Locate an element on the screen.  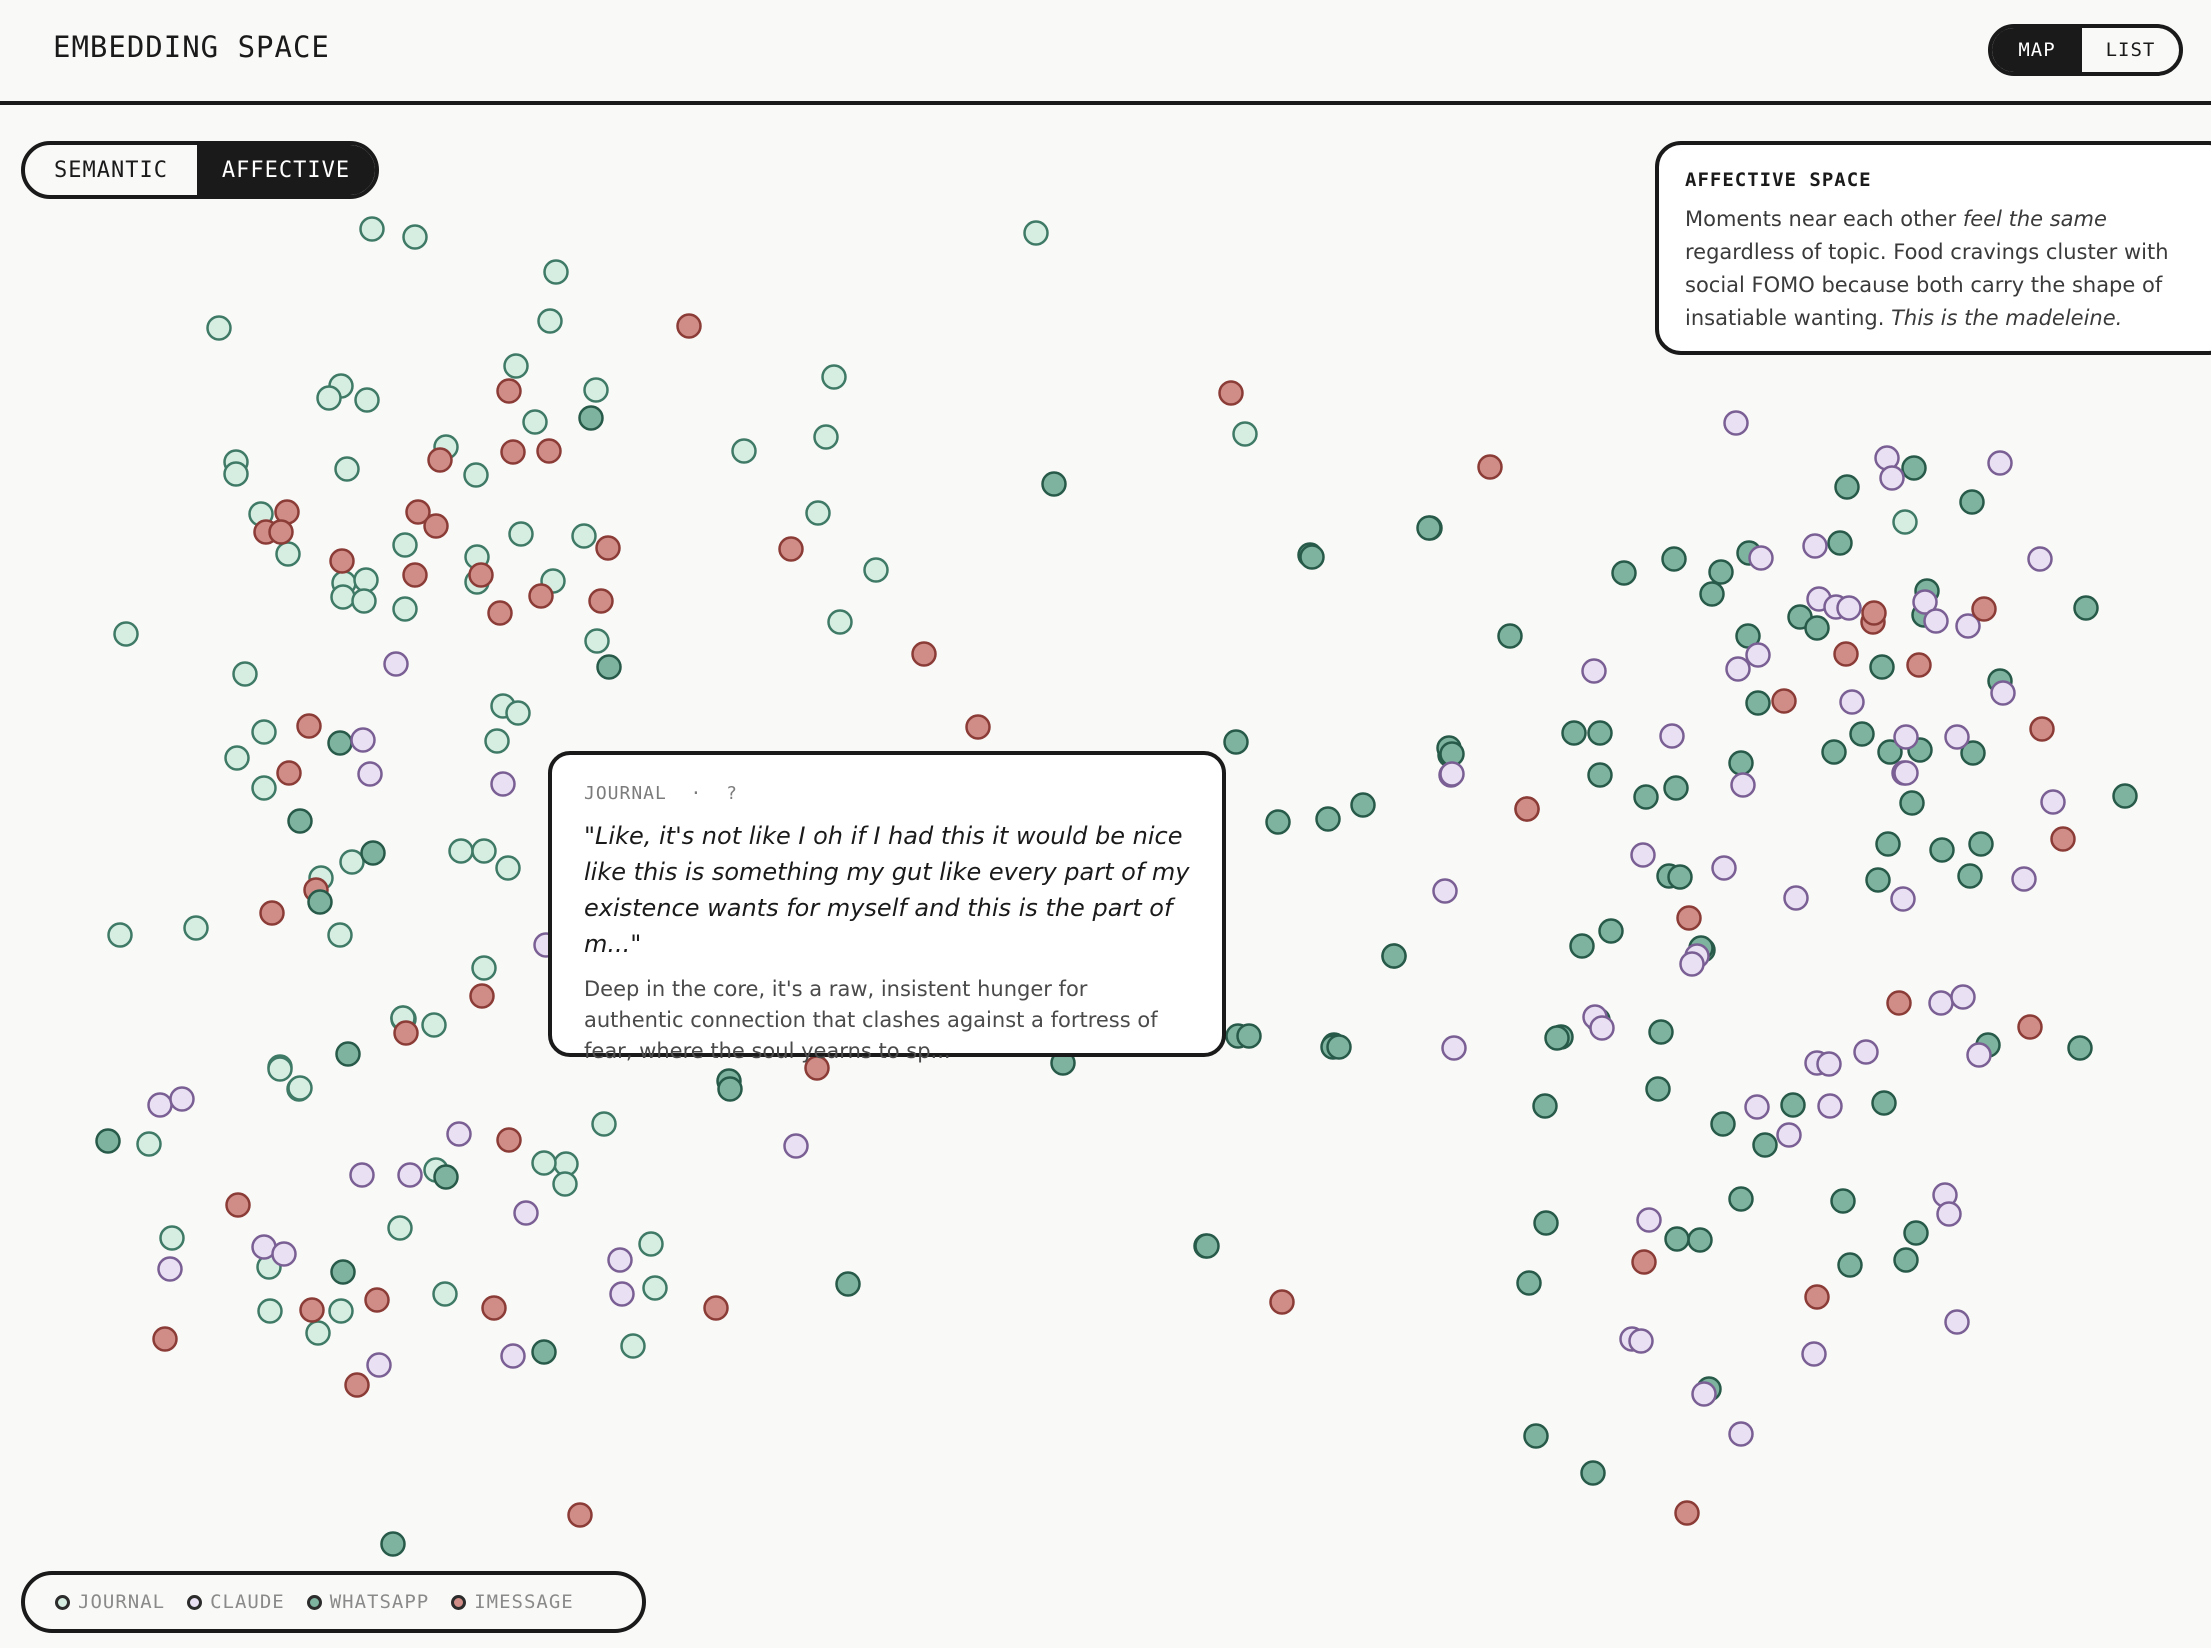
legend-item-whatsapp: WHATSAPP is located at coordinates (368, 1602).